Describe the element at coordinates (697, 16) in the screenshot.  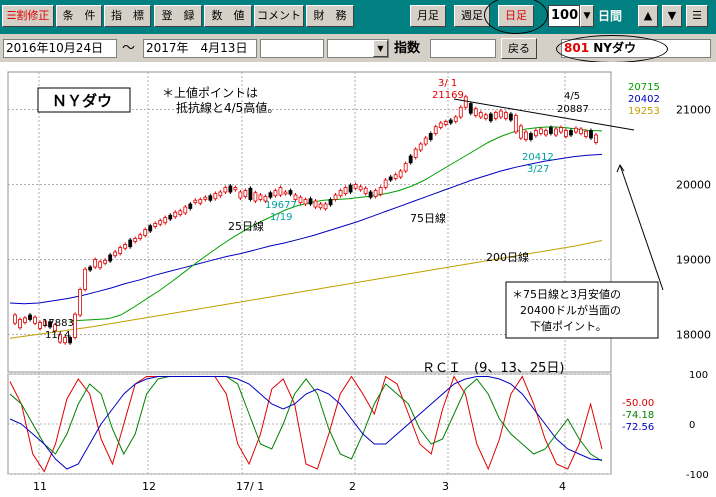
I see `menu-button: ☰` at that location.